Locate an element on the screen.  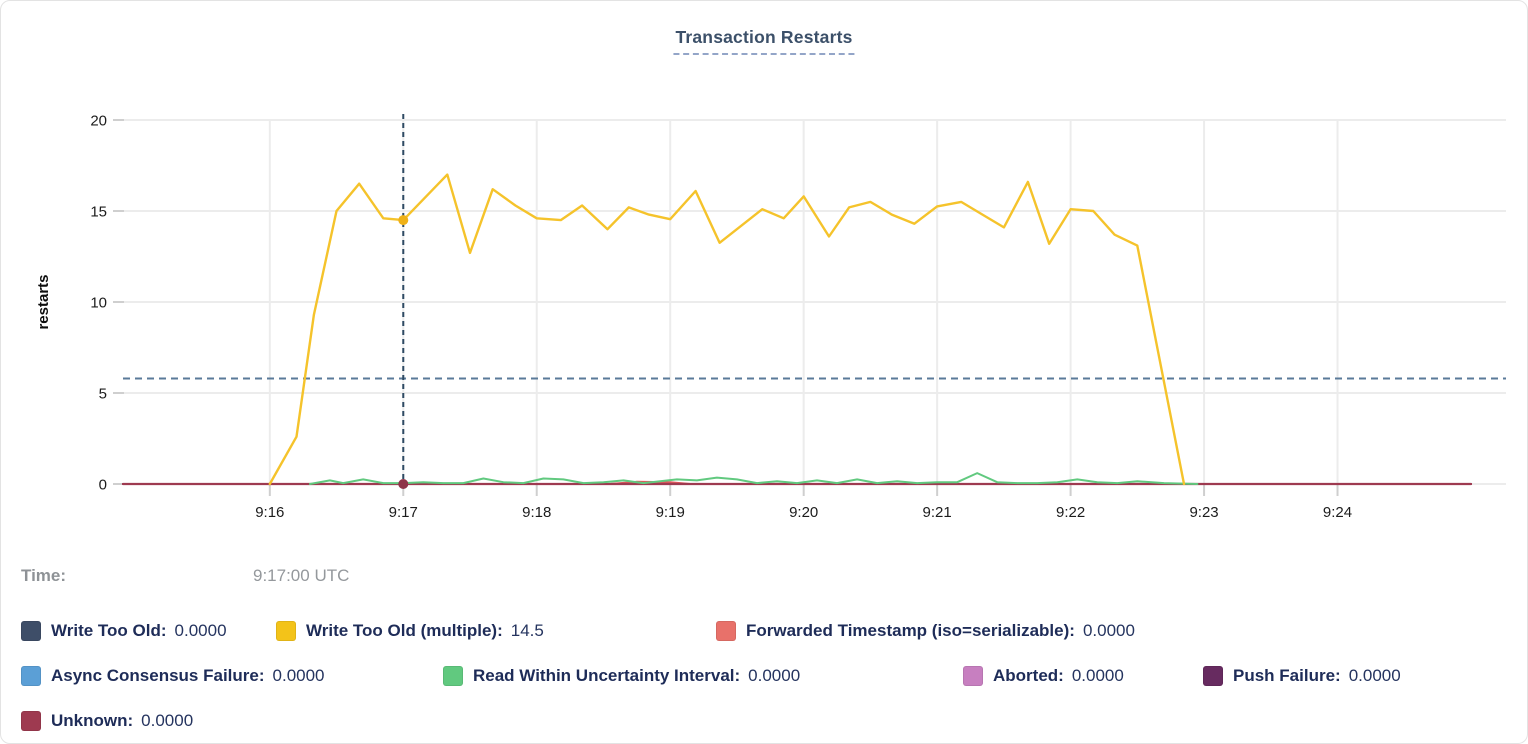
legend-series-label: Async Consensus Failure: is located at coordinates (158, 675).